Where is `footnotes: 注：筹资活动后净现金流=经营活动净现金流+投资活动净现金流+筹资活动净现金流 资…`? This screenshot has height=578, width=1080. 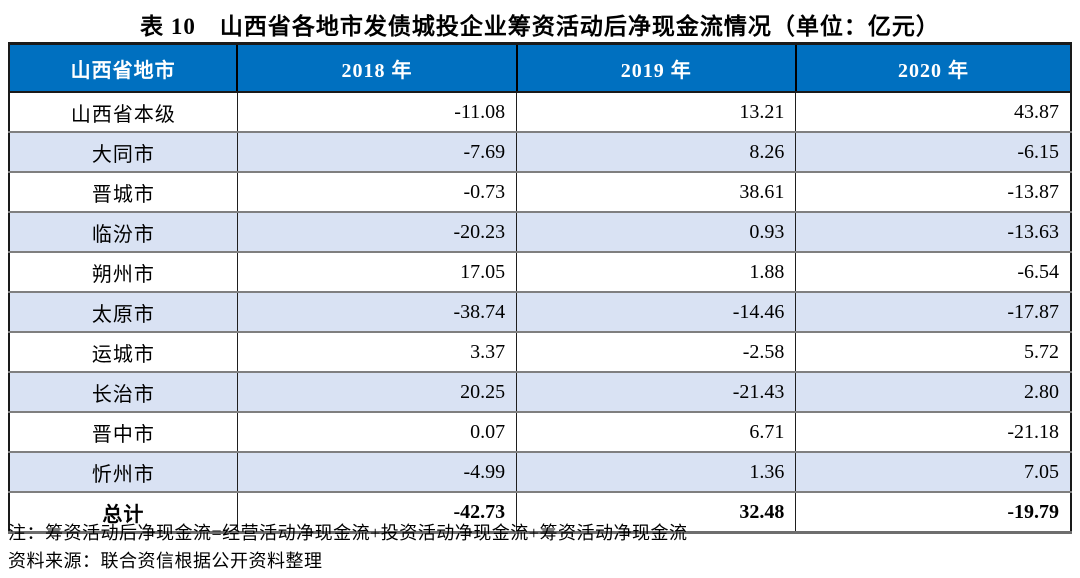
footnotes: 注：筹资活动后净现金流=经营活动净现金流+投资活动净现金流+筹资活动净现金流 资… is located at coordinates (540, 547).